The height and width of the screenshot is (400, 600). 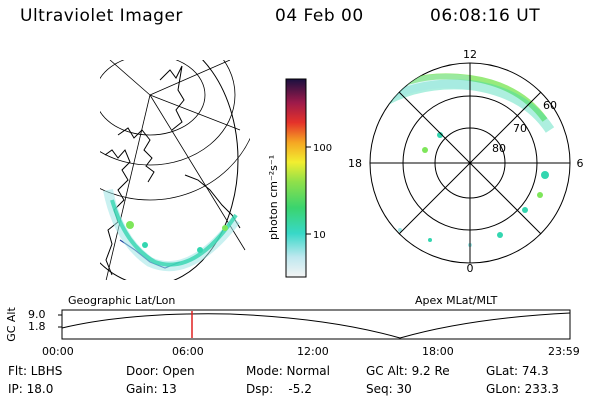 I want to click on status-door: Door: Open, so click(x=160, y=371).